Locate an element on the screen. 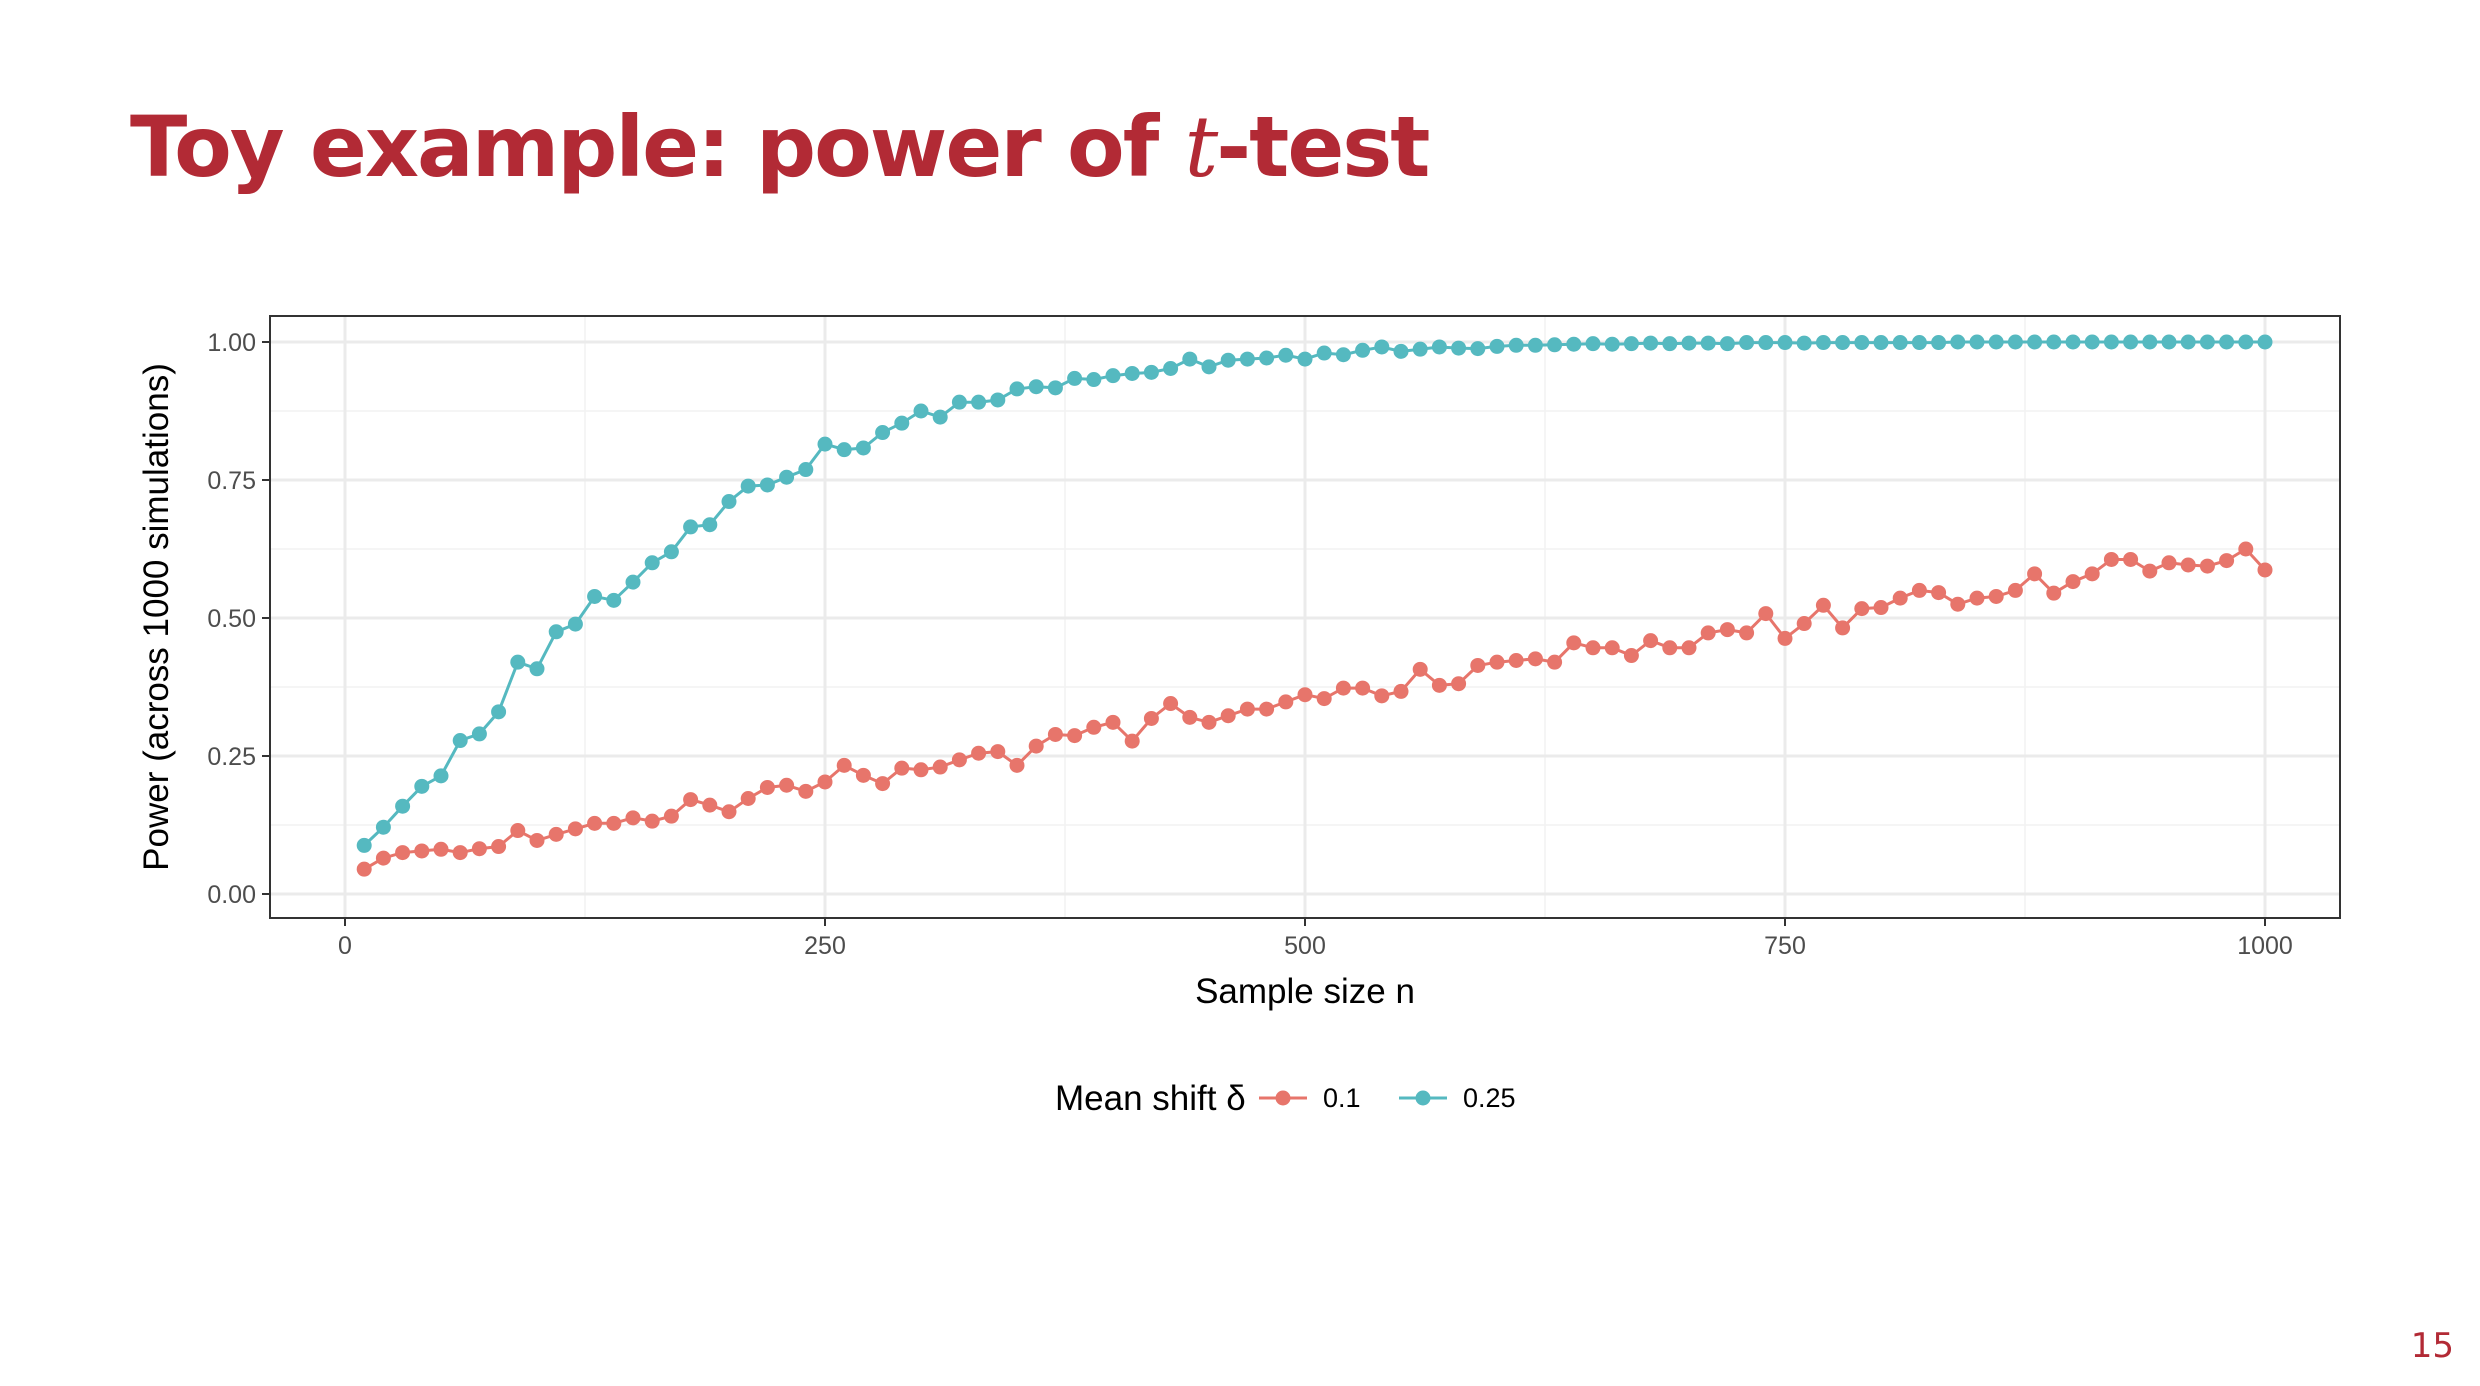 The height and width of the screenshot is (1386, 2480). slide-title: Toy example: power of t-test is located at coordinates (780, 147).